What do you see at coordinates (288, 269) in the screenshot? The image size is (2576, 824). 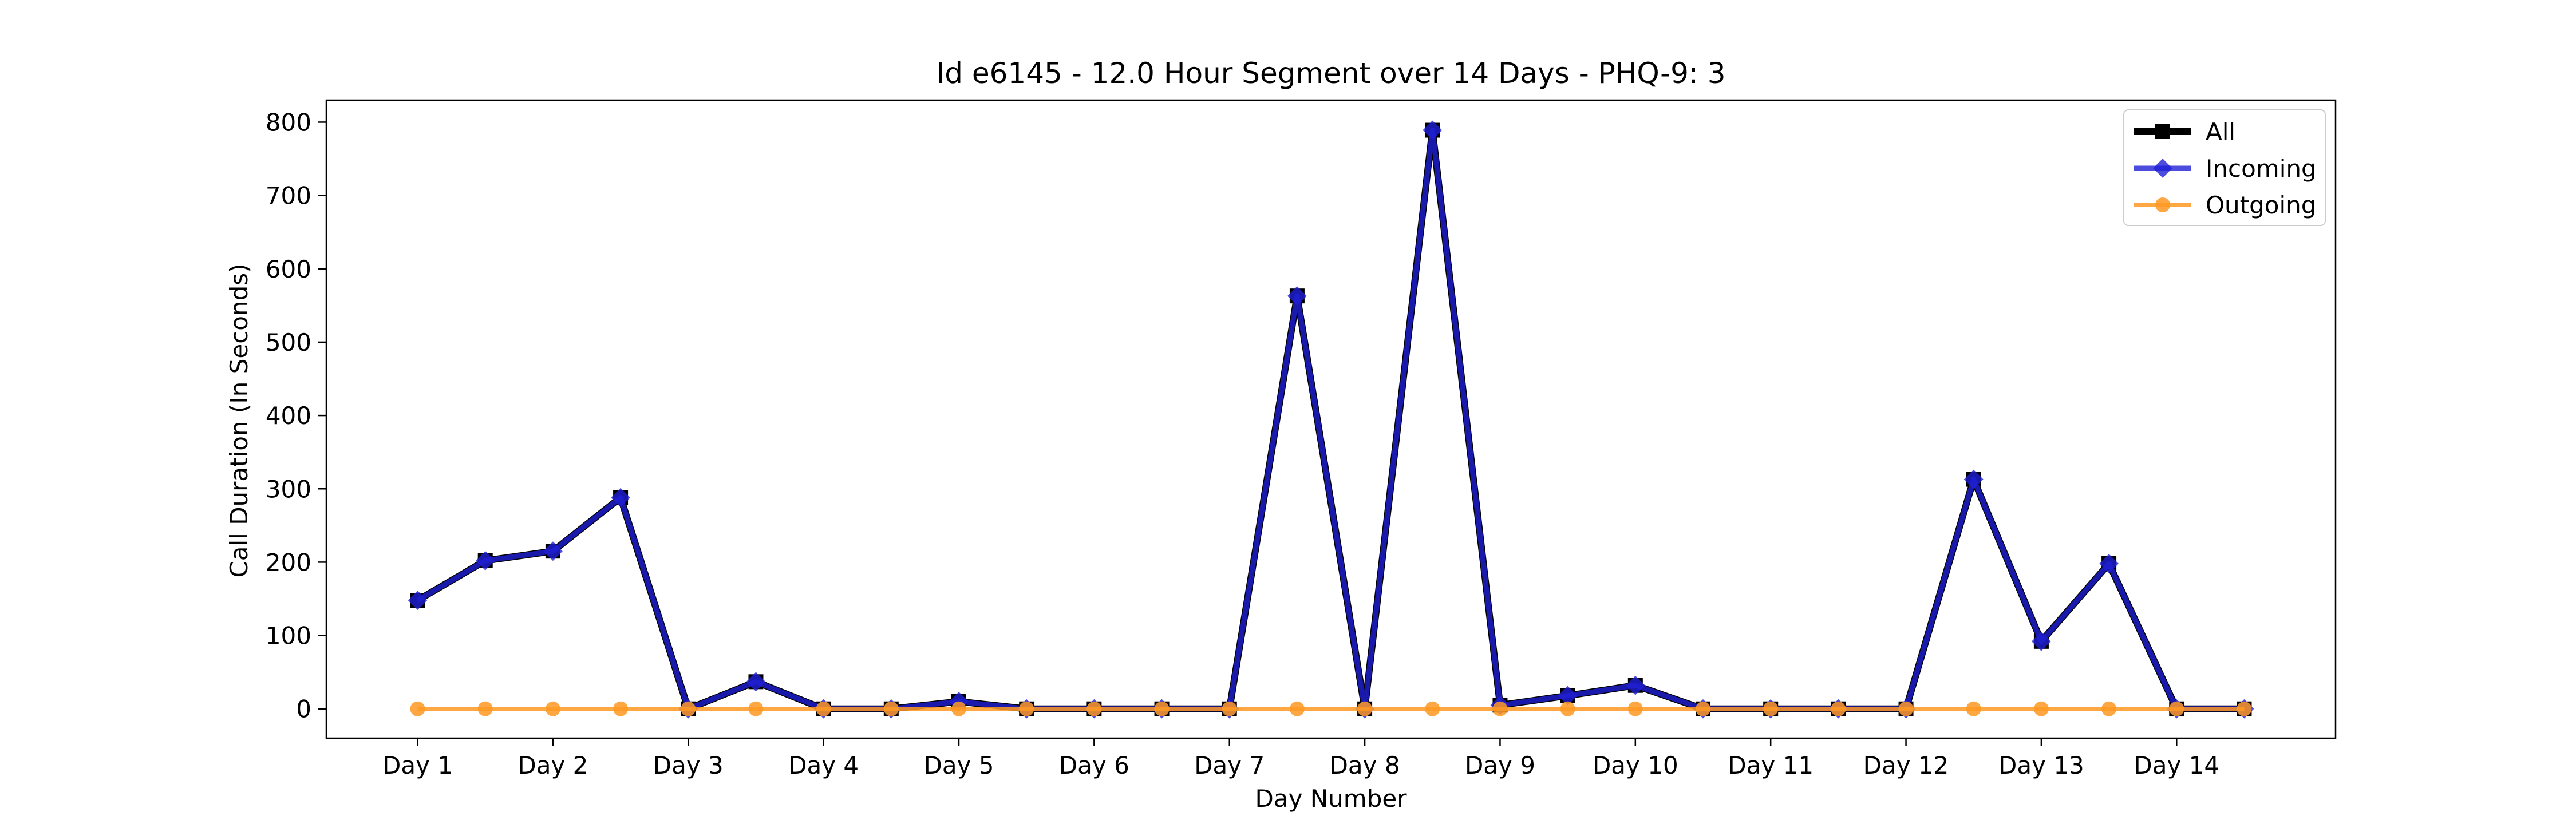 I see `y-tick-label: 600` at bounding box center [288, 269].